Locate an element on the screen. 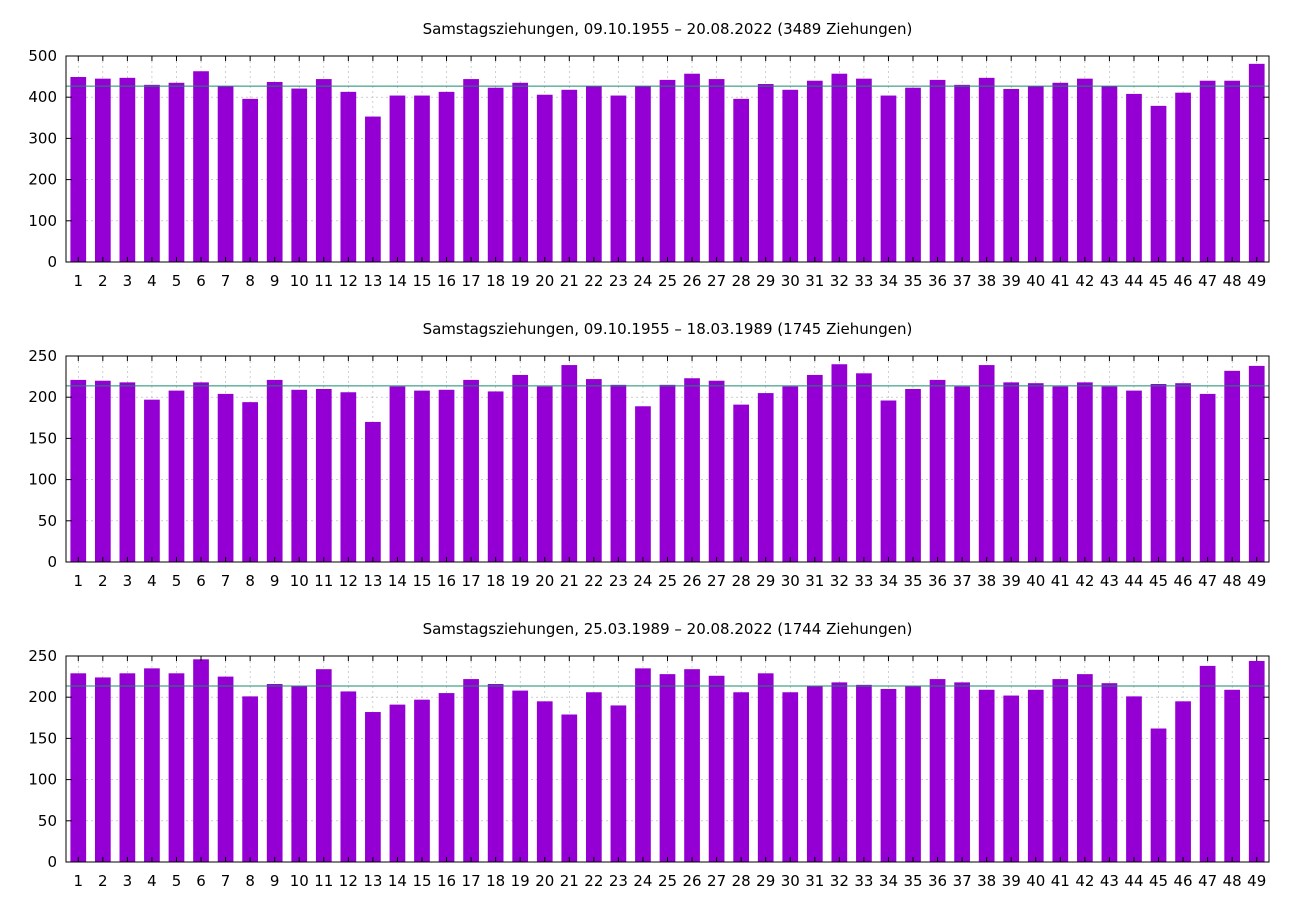 The image size is (1300, 900). y-tick-label: 200 is located at coordinates (42, 697).